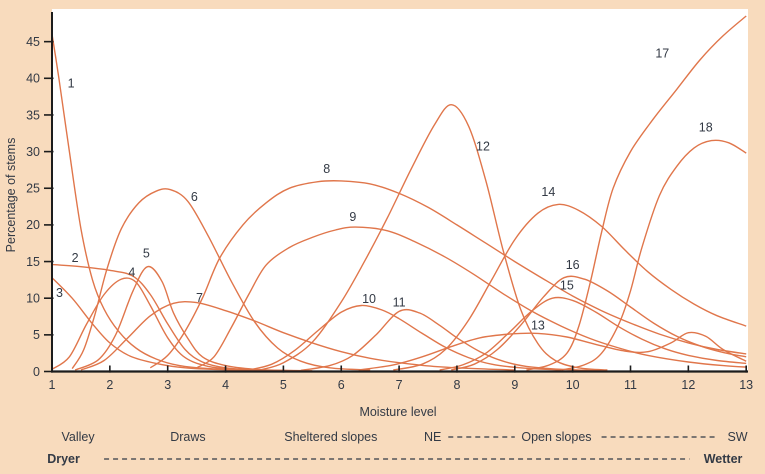 Image resolution: width=765 pixels, height=474 pixels. Describe the element at coordinates (330, 437) in the screenshot. I see `terrain-label-2: Sheltered slopes` at that location.